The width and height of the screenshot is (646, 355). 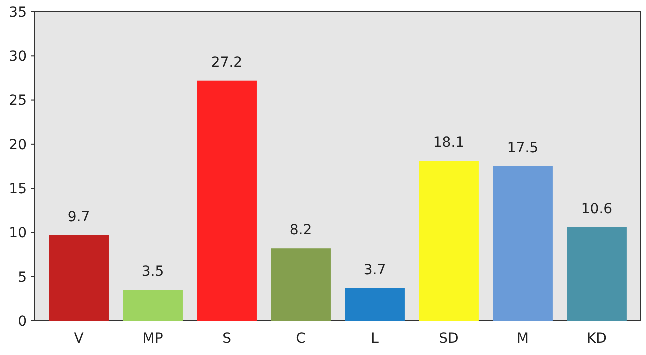 I want to click on y-tick-label: 25, so click(x=18, y=101).